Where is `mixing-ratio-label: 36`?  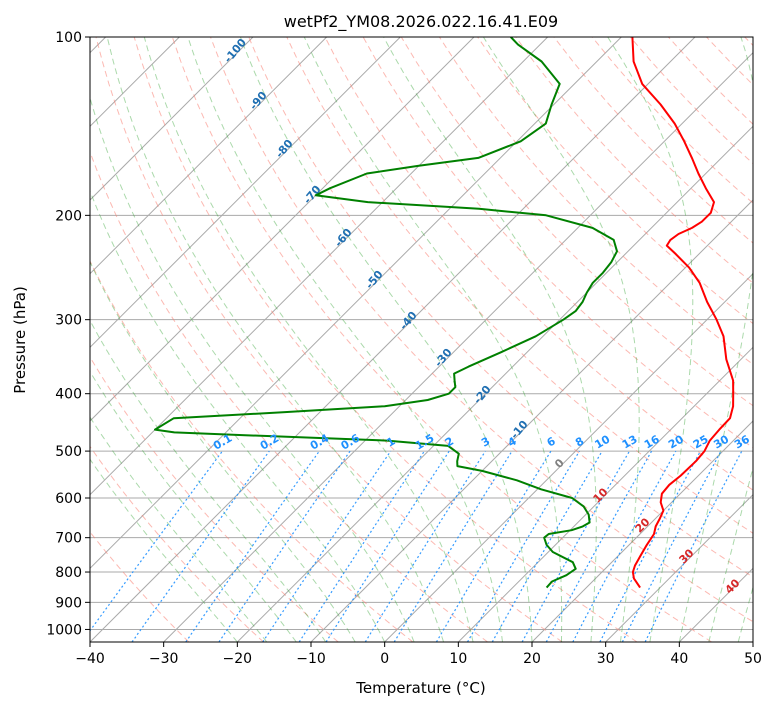 mixing-ratio-label: 36 is located at coordinates (742, 441).